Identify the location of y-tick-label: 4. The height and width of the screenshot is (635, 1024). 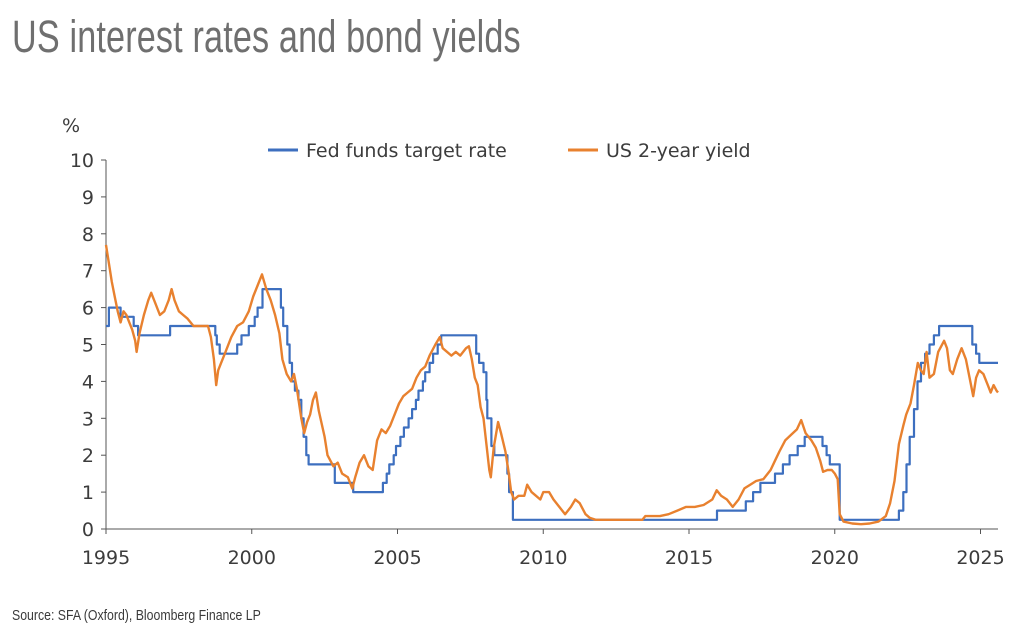
(88, 382).